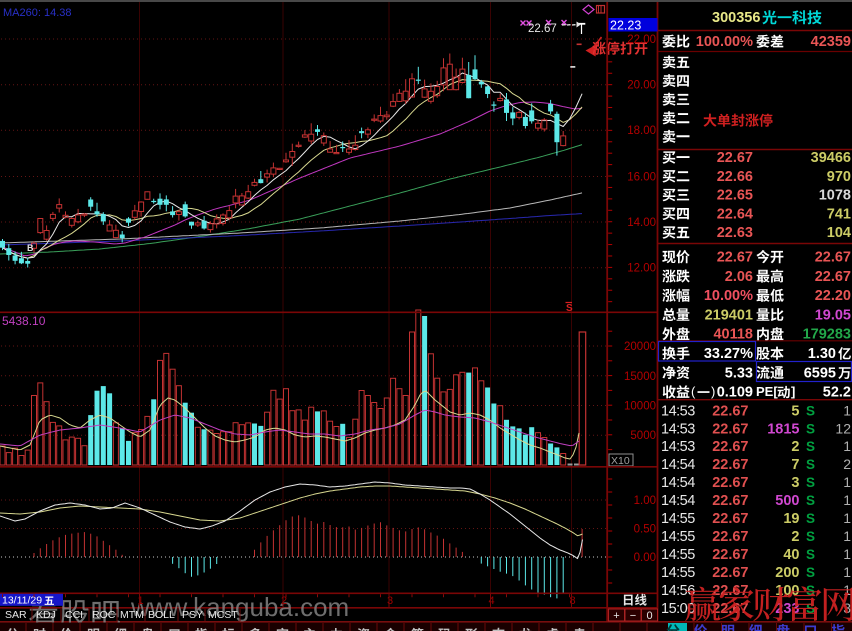 This screenshot has width=852, height=631. I want to click on svg-text: 0, so click(649, 616).